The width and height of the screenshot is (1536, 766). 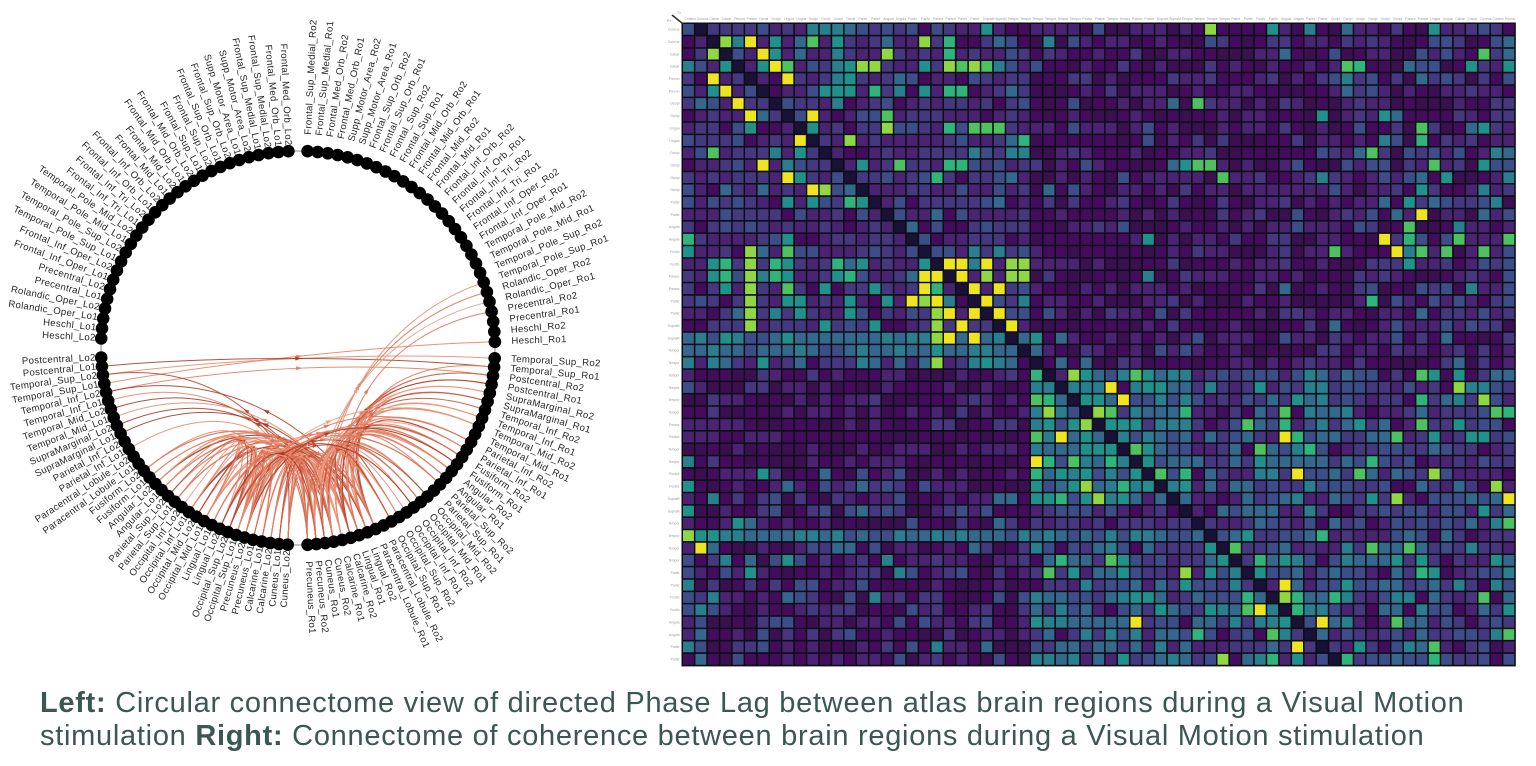 What do you see at coordinates (69, 337) in the screenshot?
I see `svg-text: Heschl_Lo2` at bounding box center [69, 337].